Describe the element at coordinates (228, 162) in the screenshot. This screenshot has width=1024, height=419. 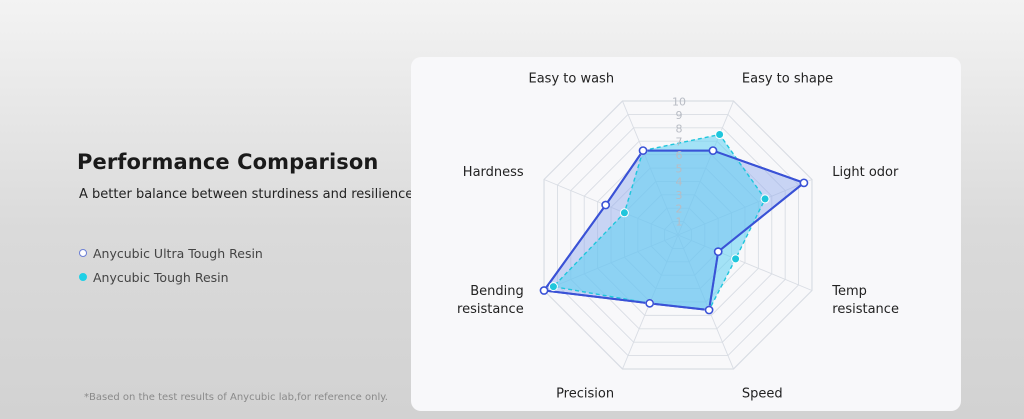
I see `page-title: Performance Comparison` at that location.